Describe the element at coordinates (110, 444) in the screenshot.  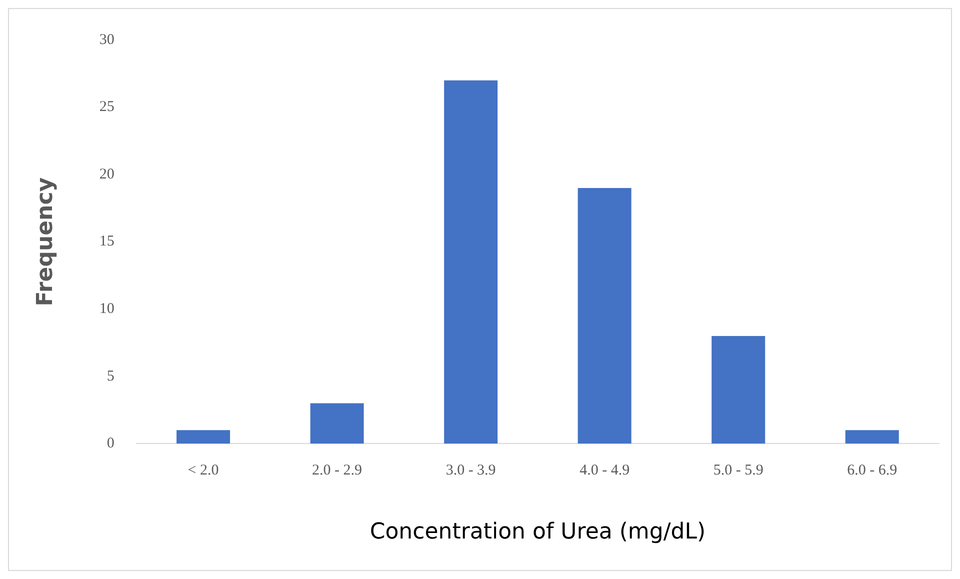
I see `y-tick-label: 0` at that location.